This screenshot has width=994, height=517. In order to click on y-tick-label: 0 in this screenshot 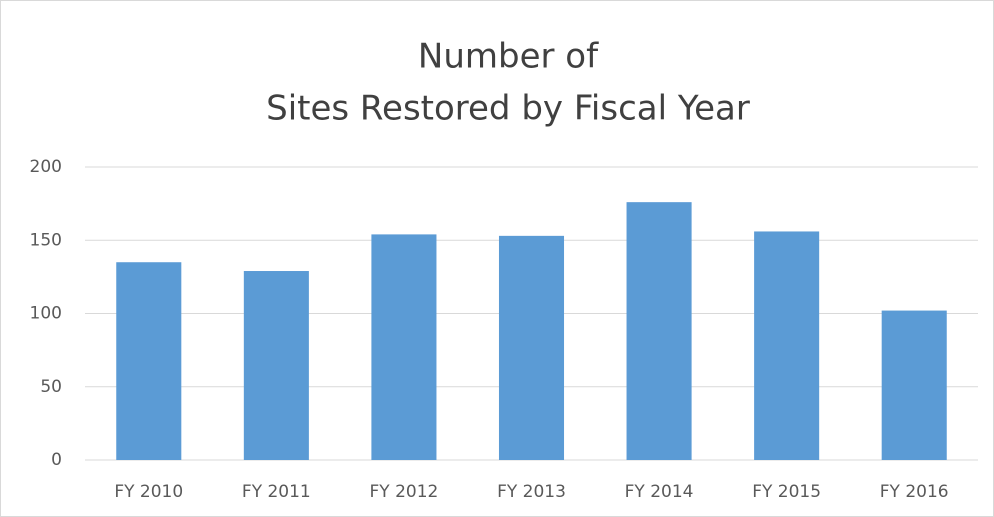, I will do `click(56, 460)`.